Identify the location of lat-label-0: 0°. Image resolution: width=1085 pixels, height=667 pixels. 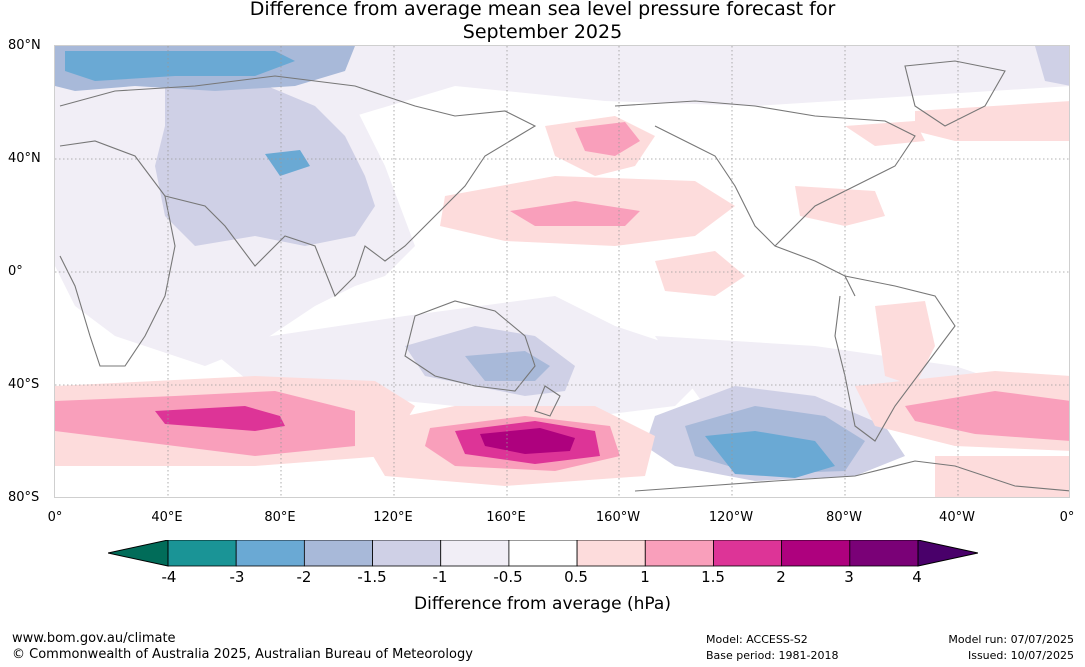
(15, 271).